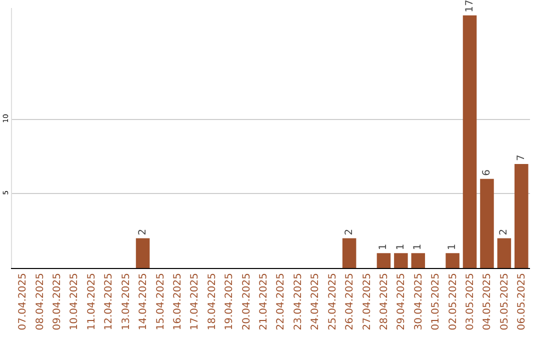  What do you see at coordinates (126, 301) in the screenshot?
I see `x-tick-label: 13.04.2025` at bounding box center [126, 301].